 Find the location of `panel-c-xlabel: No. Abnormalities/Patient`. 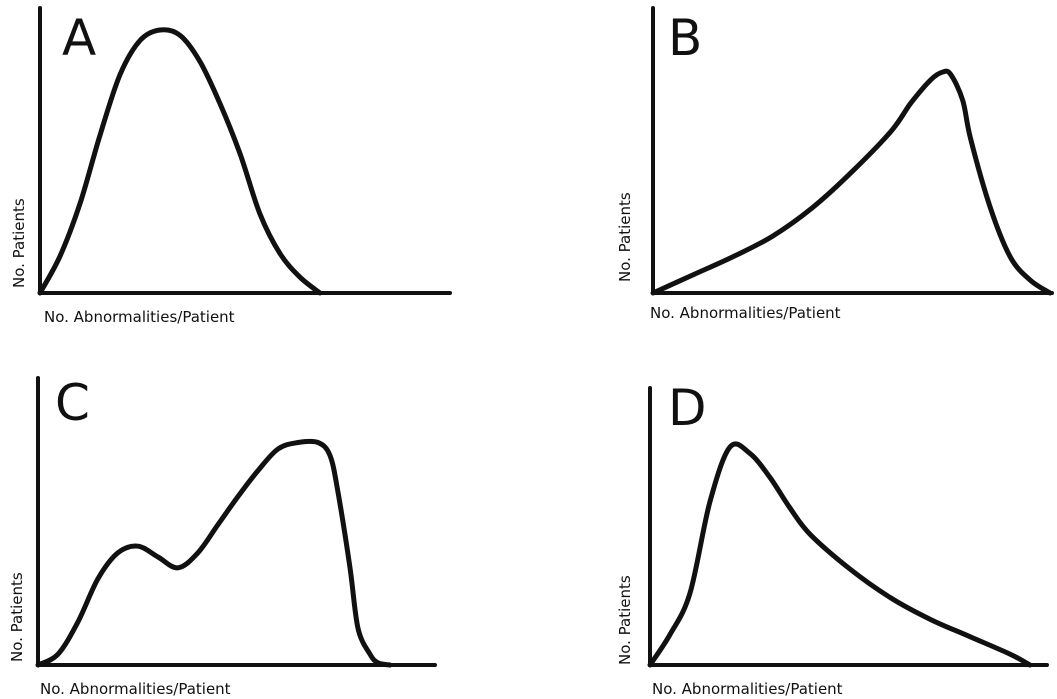

panel-c-xlabel: No. Abnormalities/Patient is located at coordinates (135, 689).